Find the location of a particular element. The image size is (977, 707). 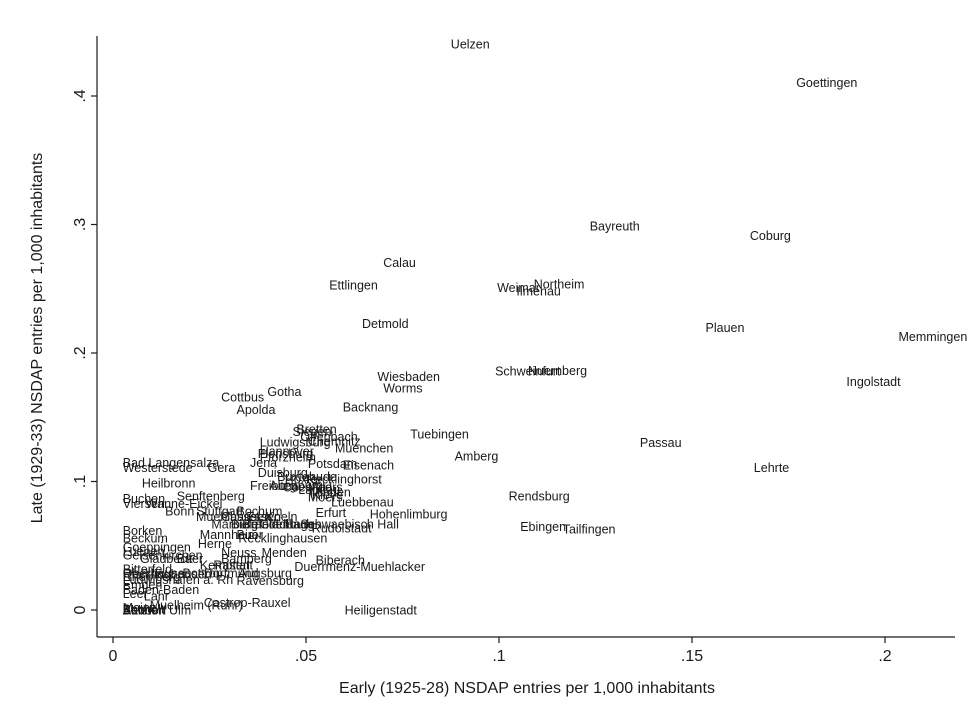

point-label: Erfurt is located at coordinates (331, 513).